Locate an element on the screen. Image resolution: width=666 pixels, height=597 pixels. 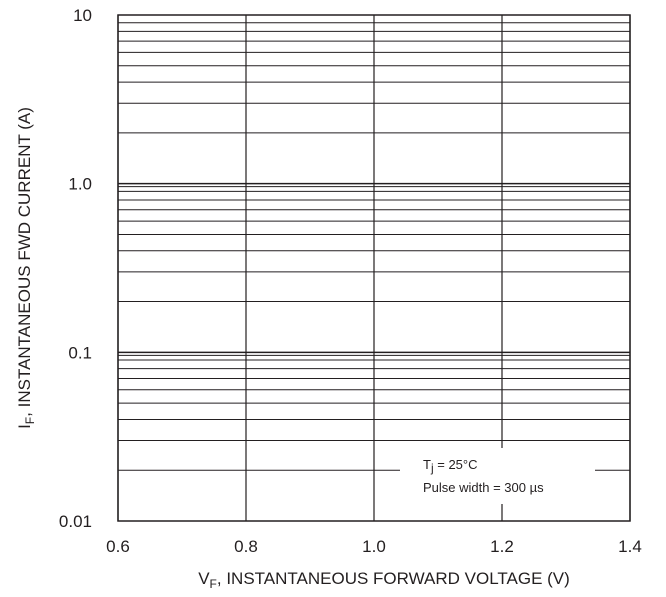
y-tick-label: 1.0 is located at coordinates (80, 184).